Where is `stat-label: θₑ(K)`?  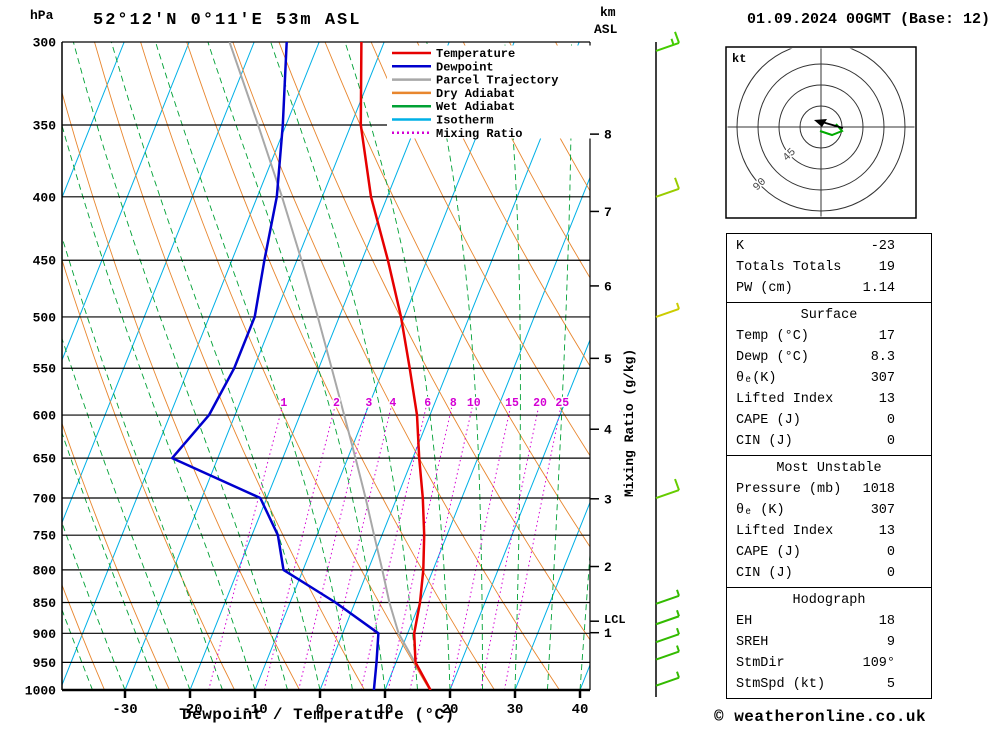
stat-label: θₑ(K) is located at coordinates (756, 378).